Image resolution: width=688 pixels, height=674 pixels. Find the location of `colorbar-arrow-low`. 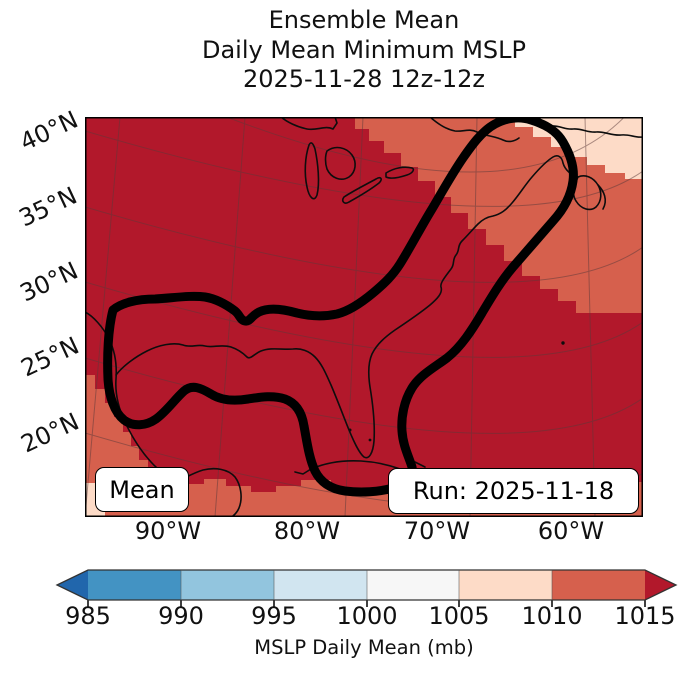

colorbar-arrow-low is located at coordinates (72, 585).